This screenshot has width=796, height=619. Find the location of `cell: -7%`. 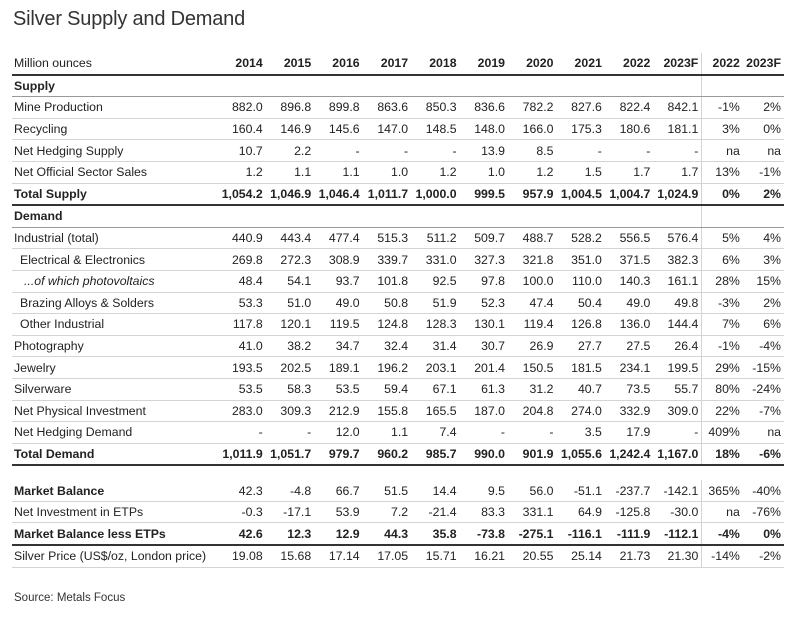

cell: -7% is located at coordinates (763, 411).